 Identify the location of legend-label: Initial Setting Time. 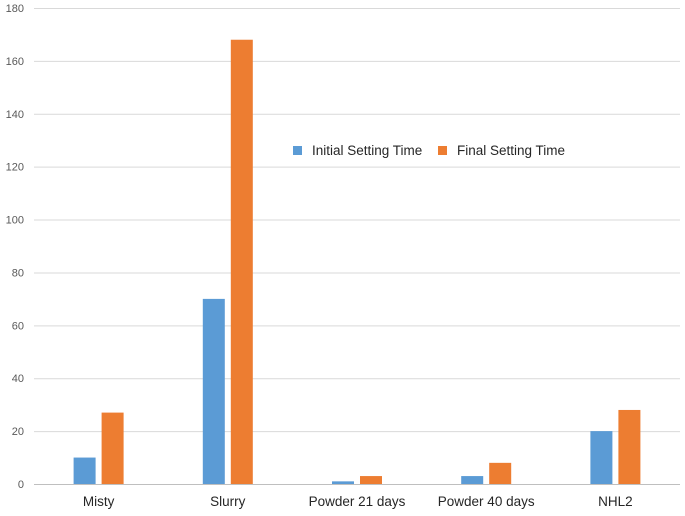
(367, 150).